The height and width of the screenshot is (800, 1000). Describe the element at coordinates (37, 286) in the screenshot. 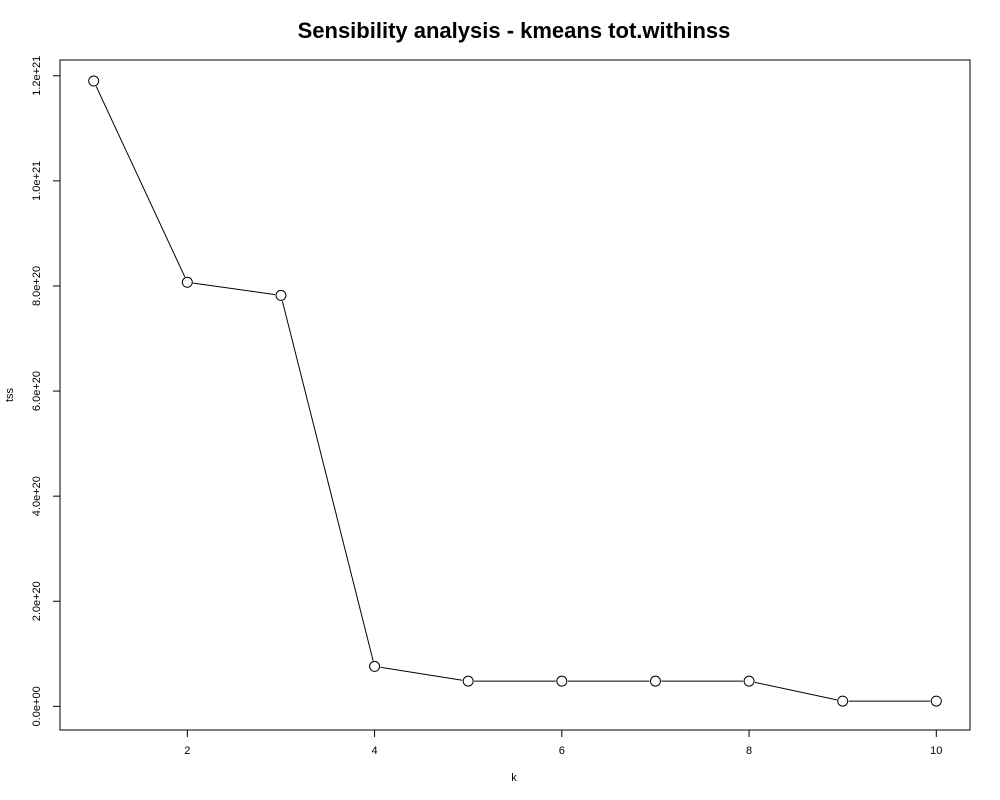

I see `y-tick-label: 8.0e+20` at that location.